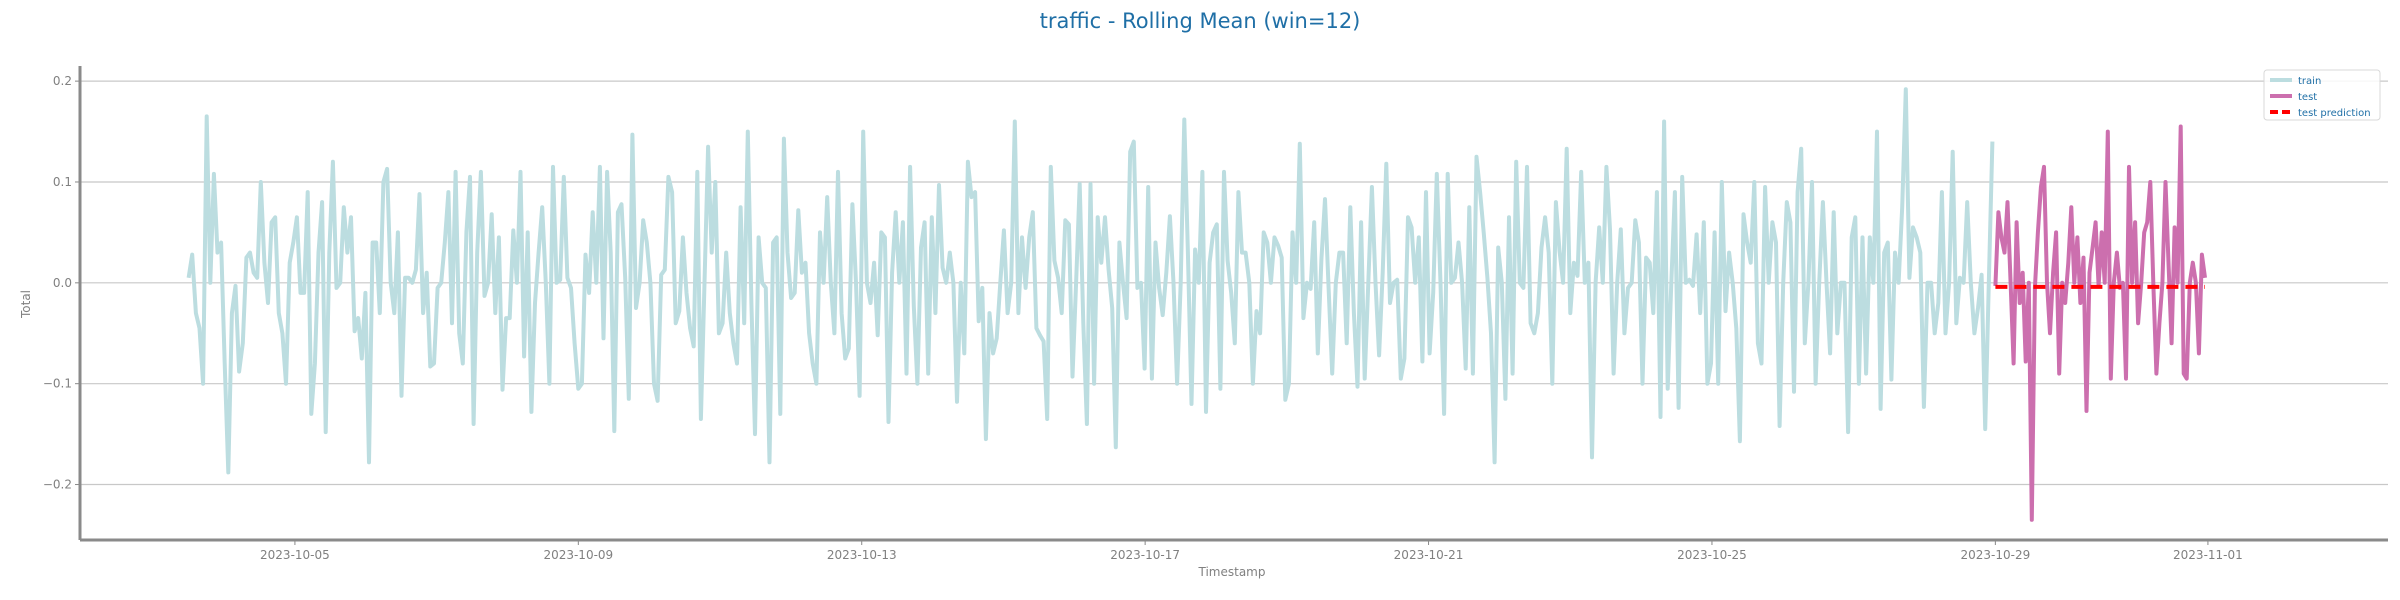 Image resolution: width=2400 pixels, height=600 pixels. I want to click on x-tick-label: 2023-10-09, so click(578, 555).